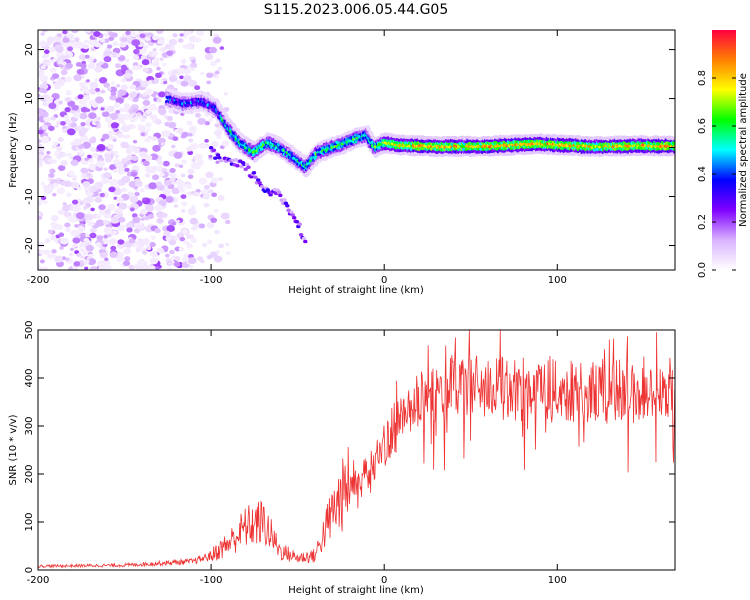  Describe the element at coordinates (557, 280) in the screenshot. I see `x-tick-label: 100` at that location.